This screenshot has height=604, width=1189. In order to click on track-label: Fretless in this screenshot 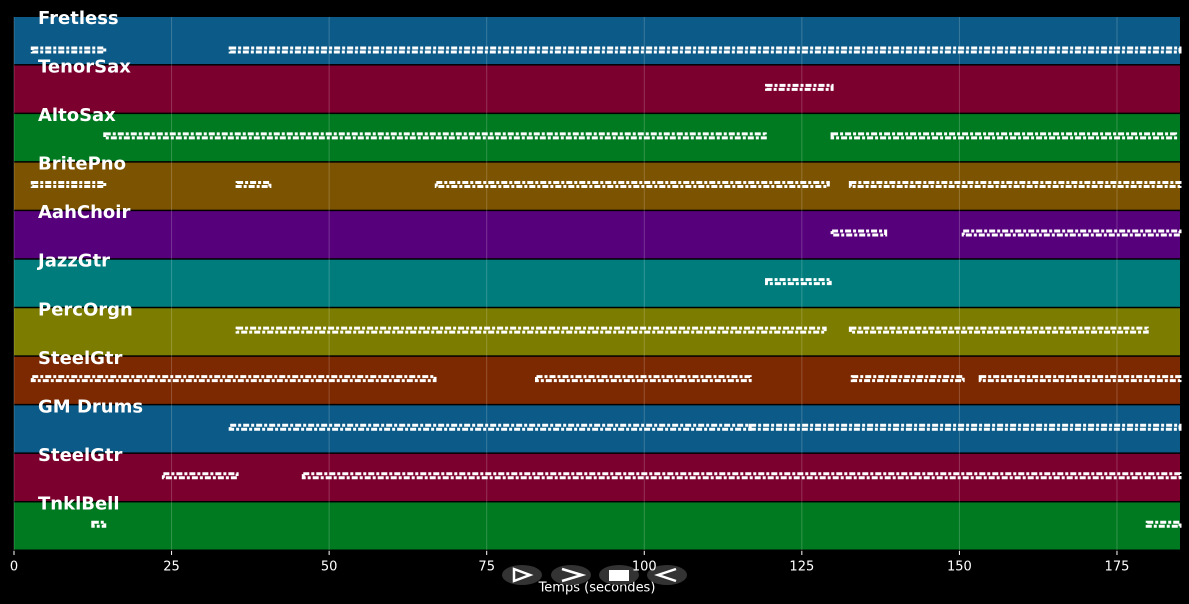, I will do `click(78, 18)`.